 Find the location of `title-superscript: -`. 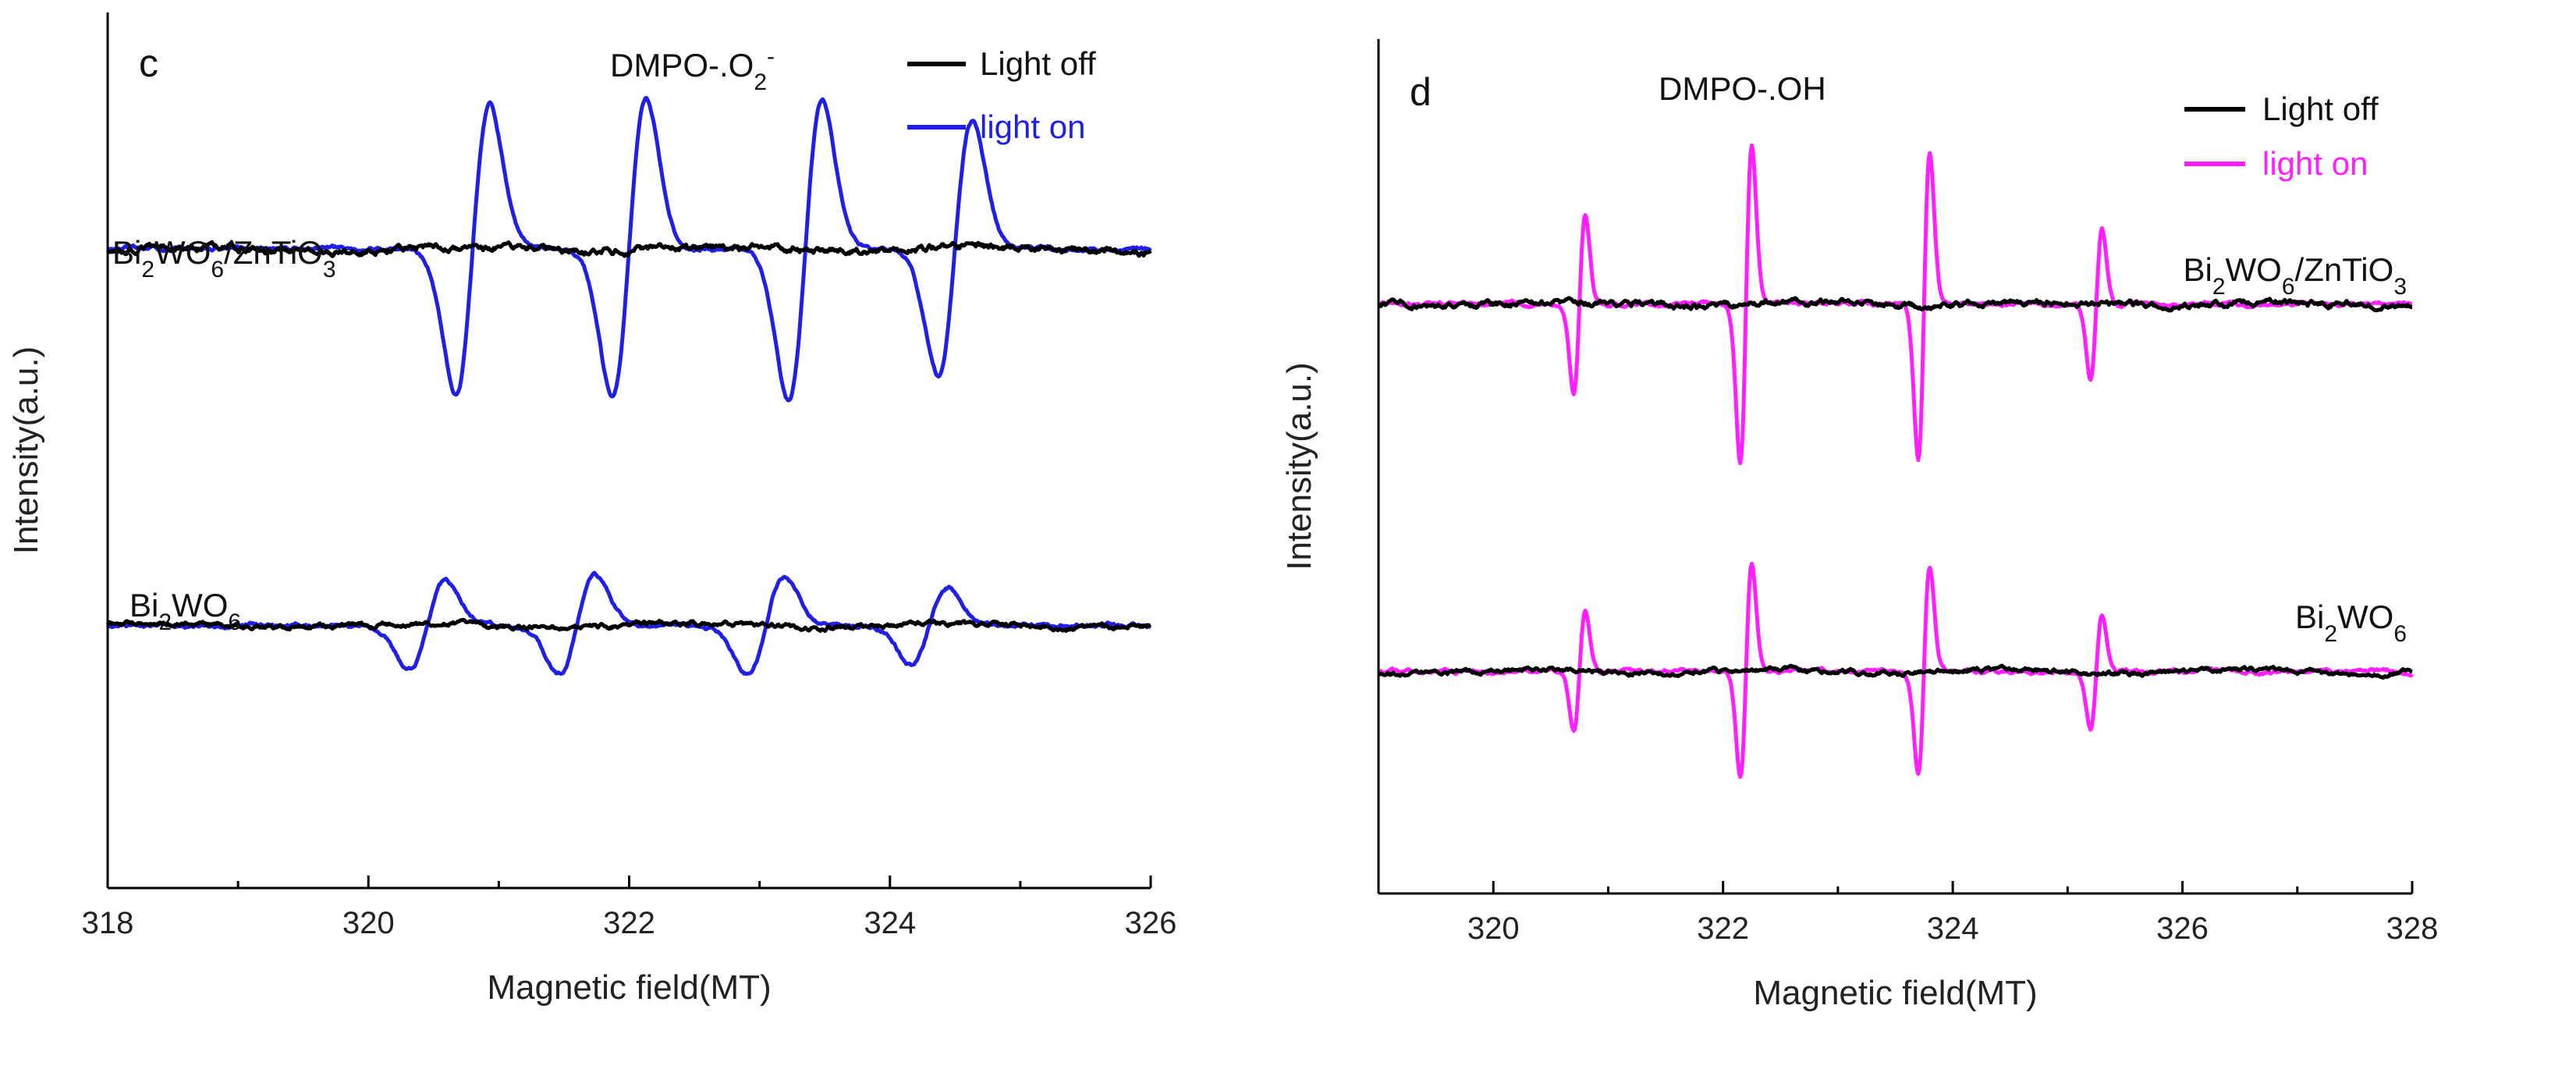

title-superscript: - is located at coordinates (771, 56).